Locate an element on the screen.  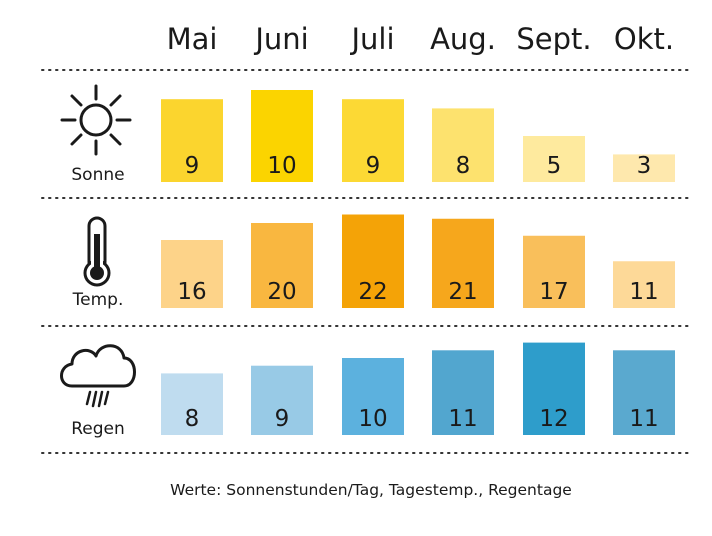
thermometer-icon is located at coordinates (97, 251).